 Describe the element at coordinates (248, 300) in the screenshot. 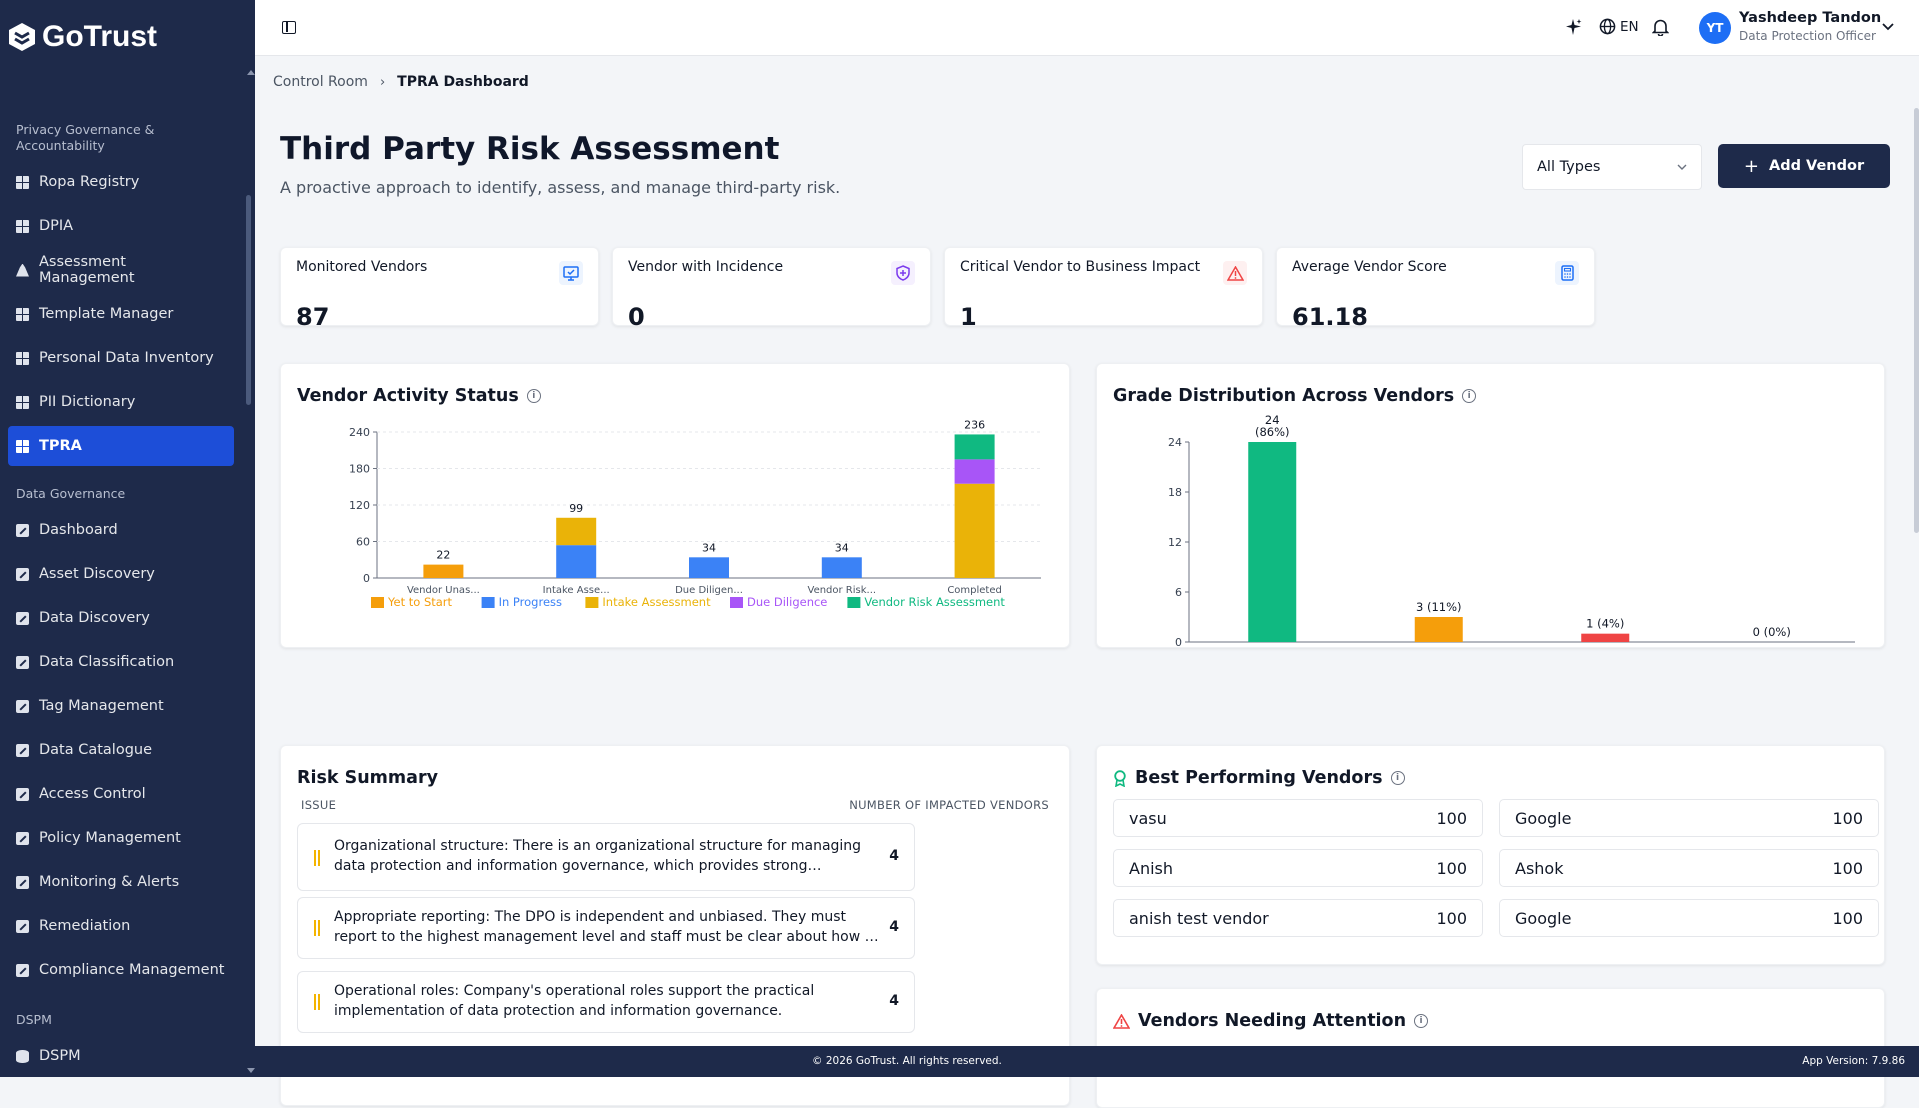

I see `sidebar-scrollbar` at that location.